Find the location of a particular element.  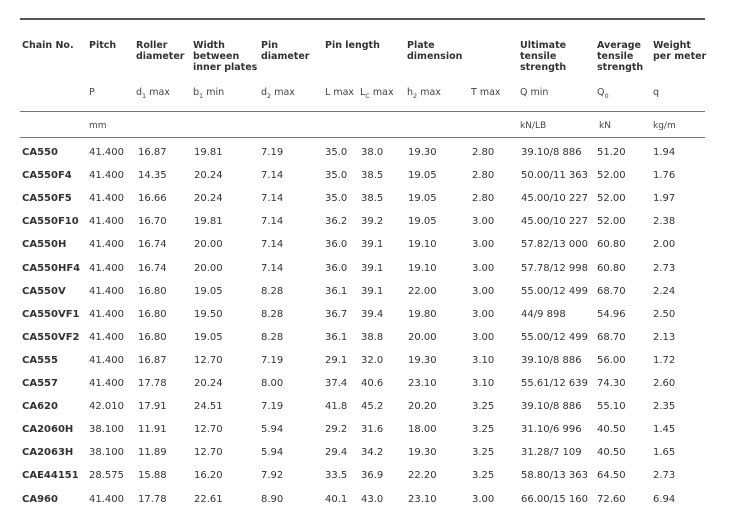

cell-ultimate-tensile: 66.00/15 160 is located at coordinates (554, 499).